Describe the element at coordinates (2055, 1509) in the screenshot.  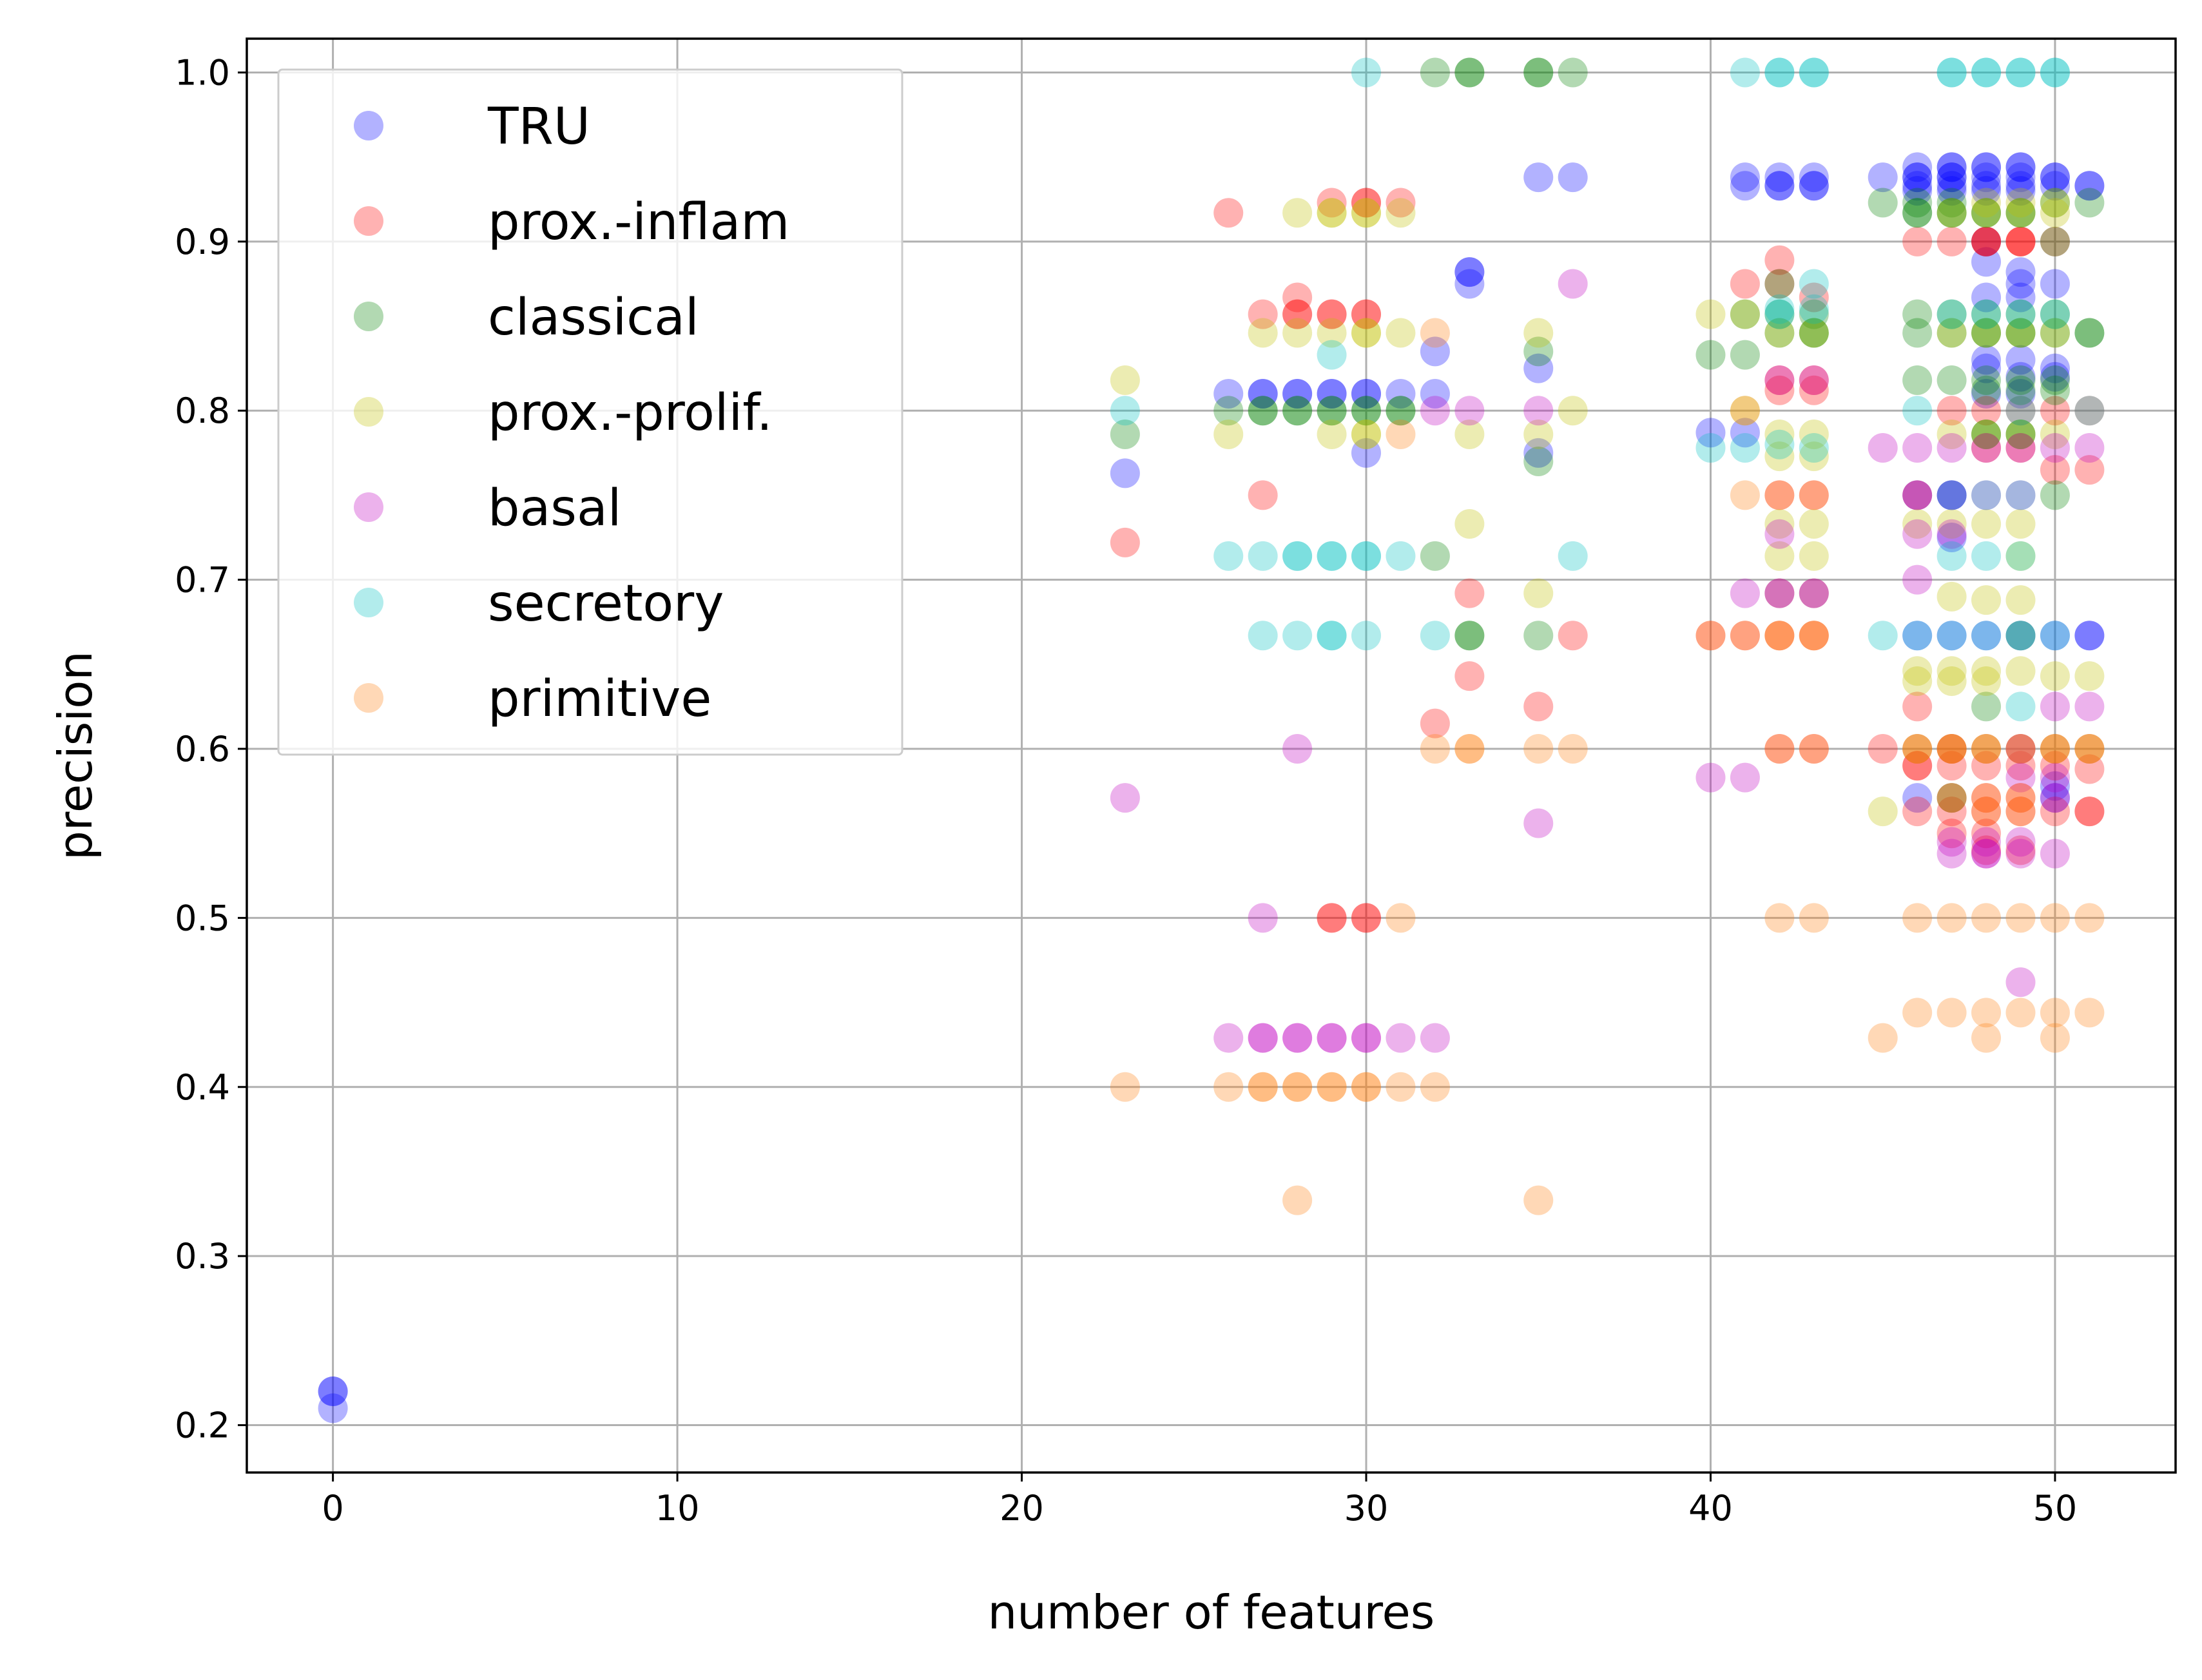
I see `x-tick-label: 50` at that location.